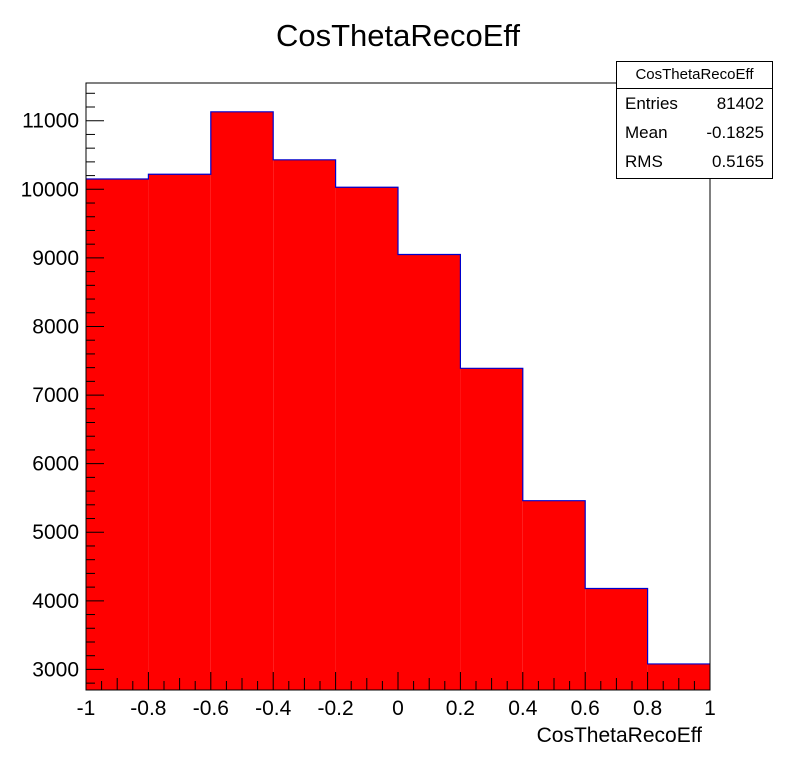  I want to click on x-tick-label: 0.4, so click(523, 708).